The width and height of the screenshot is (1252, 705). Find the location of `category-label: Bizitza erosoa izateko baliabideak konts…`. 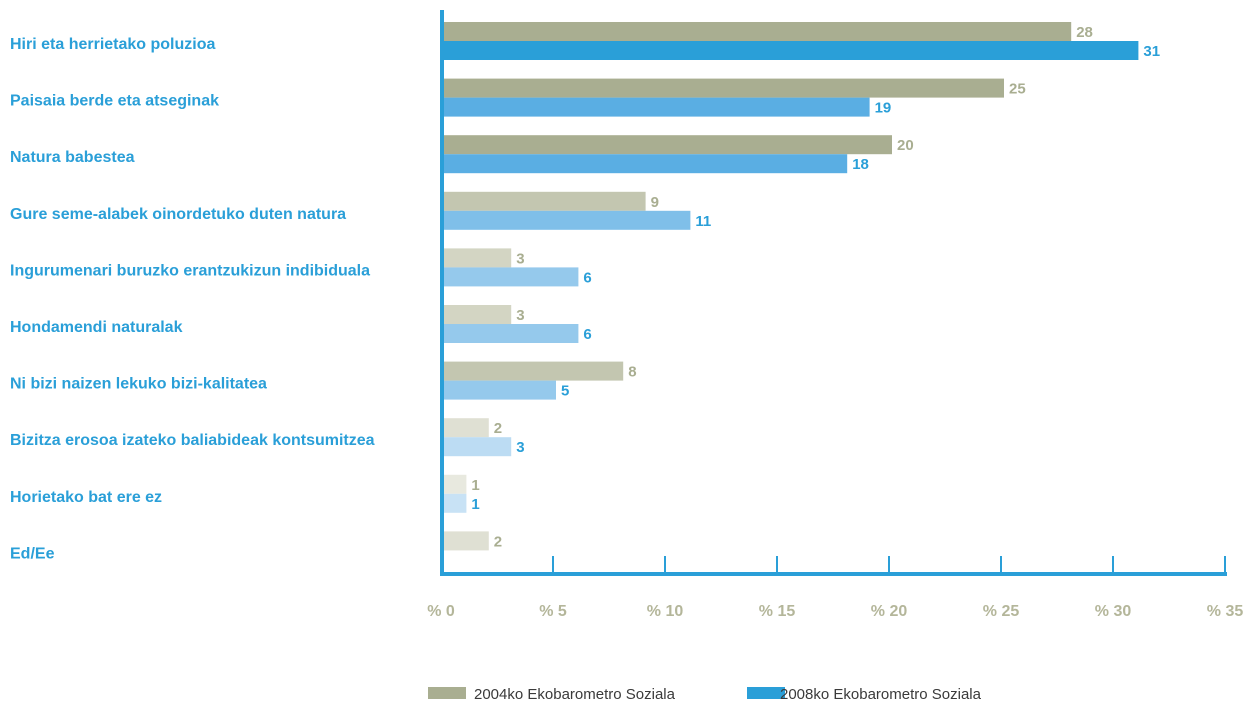

category-label: Bizitza erosoa izateko baliabideak konts… is located at coordinates (192, 440).